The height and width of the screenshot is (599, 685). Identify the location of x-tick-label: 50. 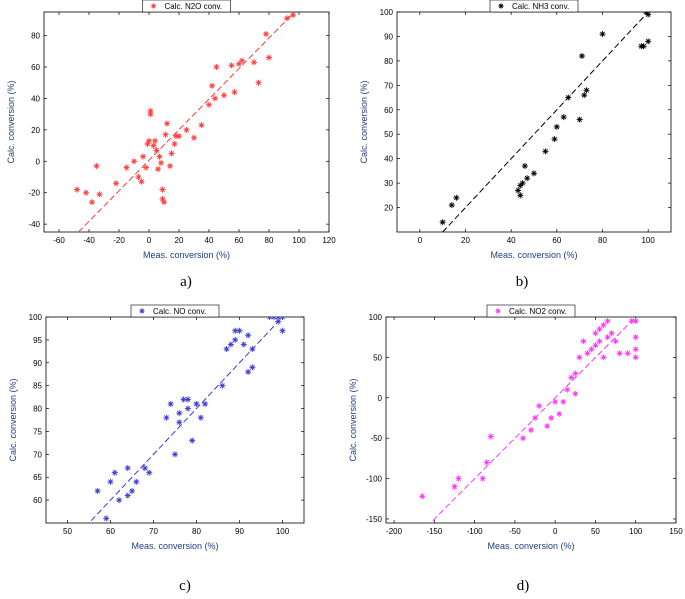
(67, 531).